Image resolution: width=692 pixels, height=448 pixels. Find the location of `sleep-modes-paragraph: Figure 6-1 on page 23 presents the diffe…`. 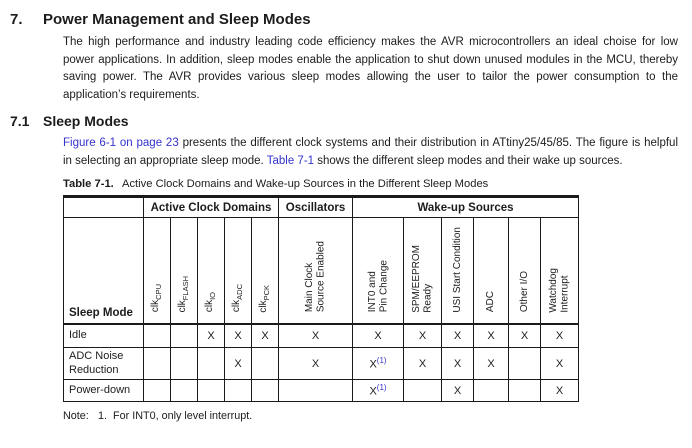

sleep-modes-paragraph: Figure 6-1 on page 23 presents the diffe… is located at coordinates (370, 152).